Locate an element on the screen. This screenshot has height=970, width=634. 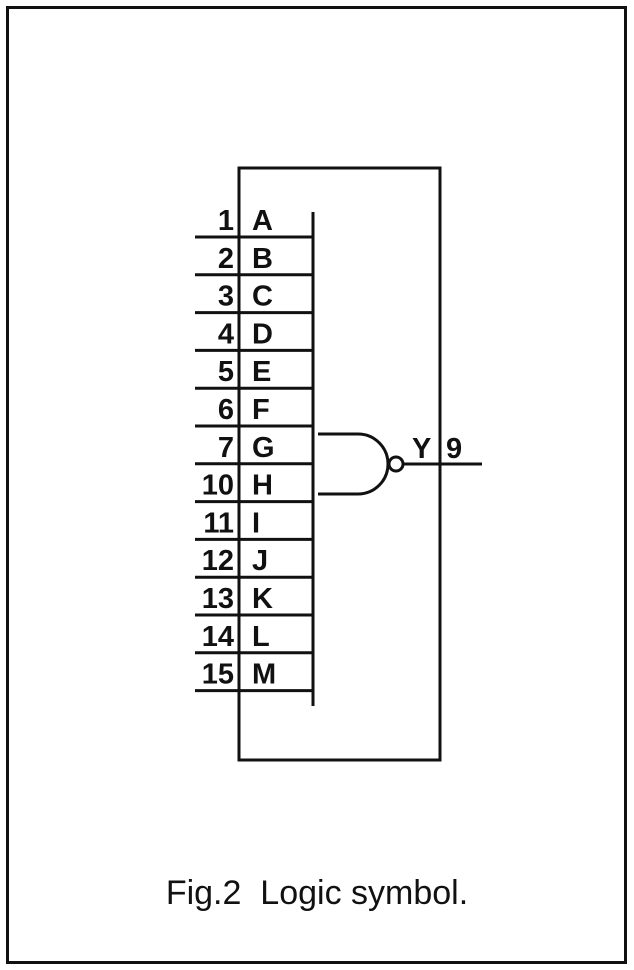
input-pin-row: 15 M is located at coordinates (254, 676).